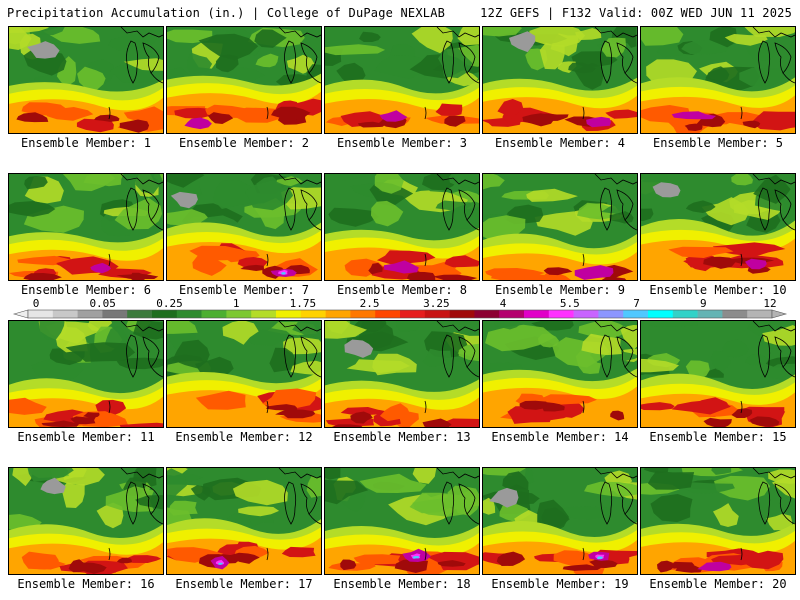 The height and width of the screenshot is (600, 800). What do you see at coordinates (86, 235) in the screenshot?
I see `ensemble-member-panel: Ensemble Member: 6` at bounding box center [86, 235].